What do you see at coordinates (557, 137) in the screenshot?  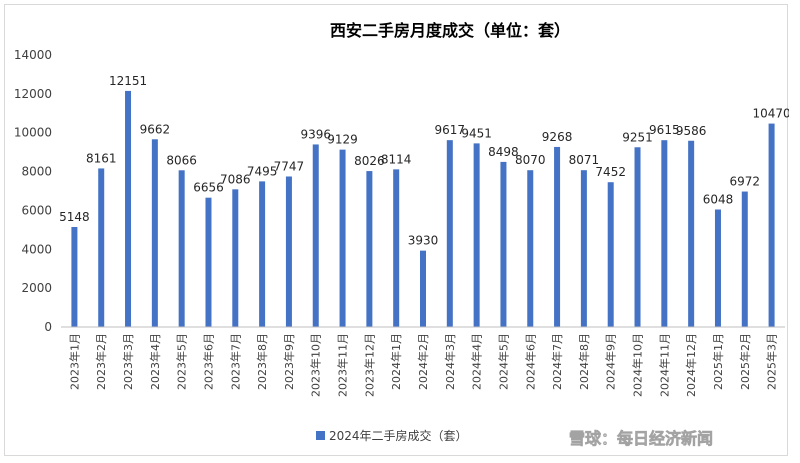 I see `data-label: 9268` at bounding box center [557, 137].